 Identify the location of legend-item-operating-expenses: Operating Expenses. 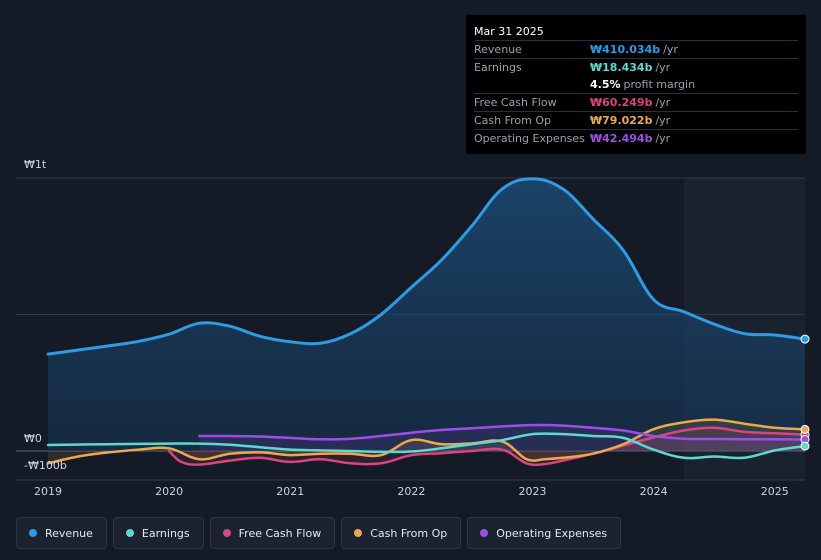
(544, 533).